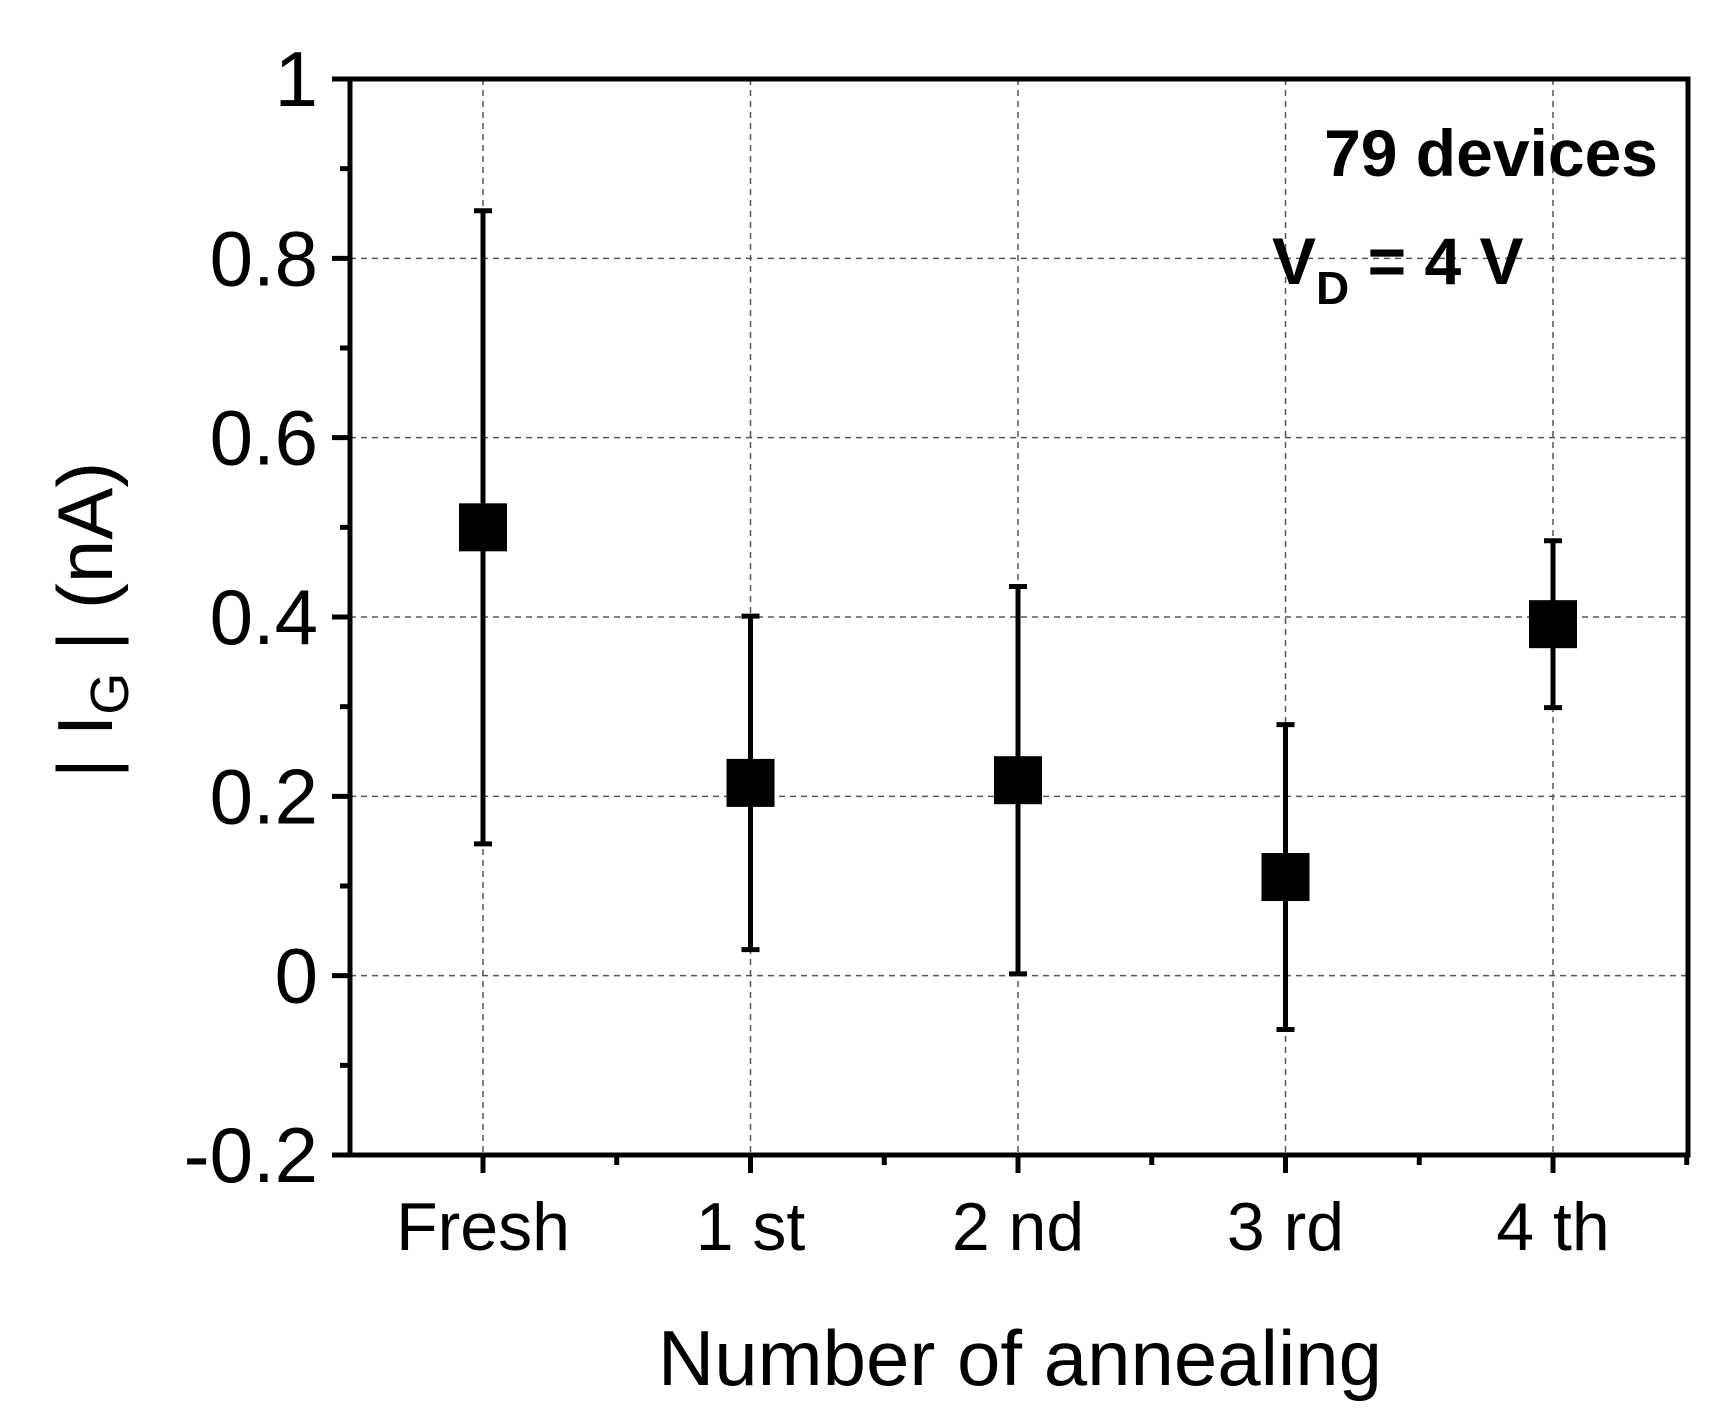  I want to click on y-tick-label: -0.2, so click(251, 1155).